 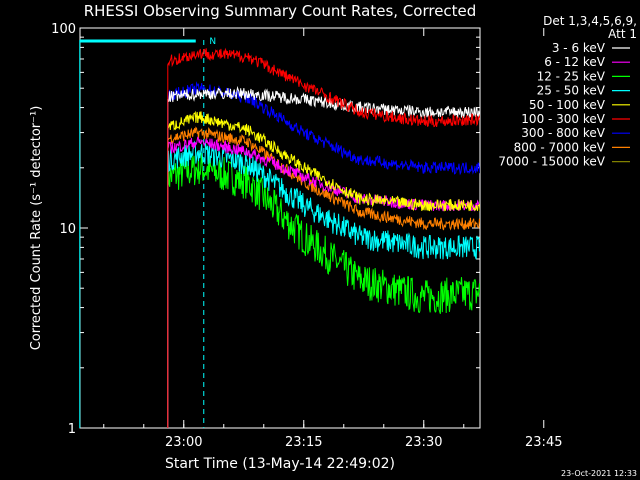 What do you see at coordinates (212, 42) in the screenshot?
I see `night-marker-label: N` at bounding box center [212, 42].